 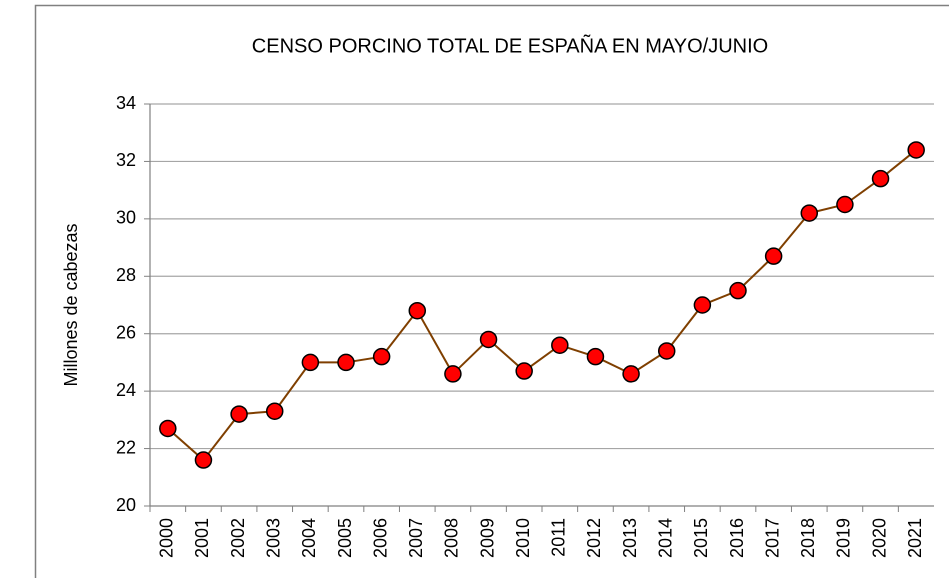 I want to click on y-tick-label: 28, so click(x=126, y=275).